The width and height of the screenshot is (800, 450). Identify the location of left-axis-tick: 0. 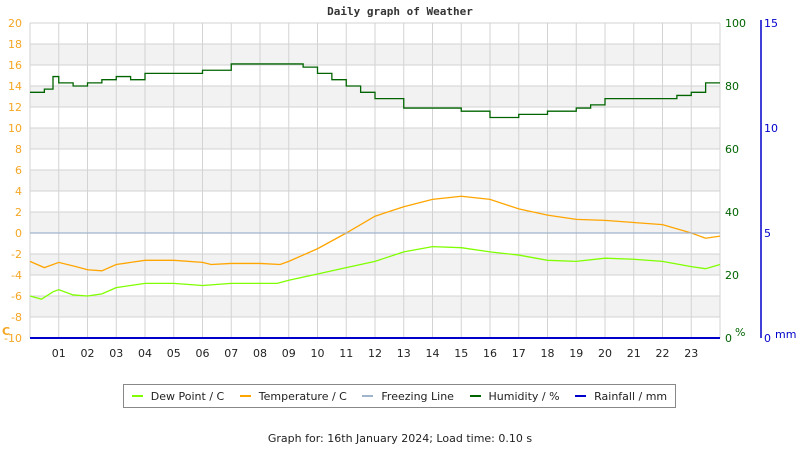
(18, 233).